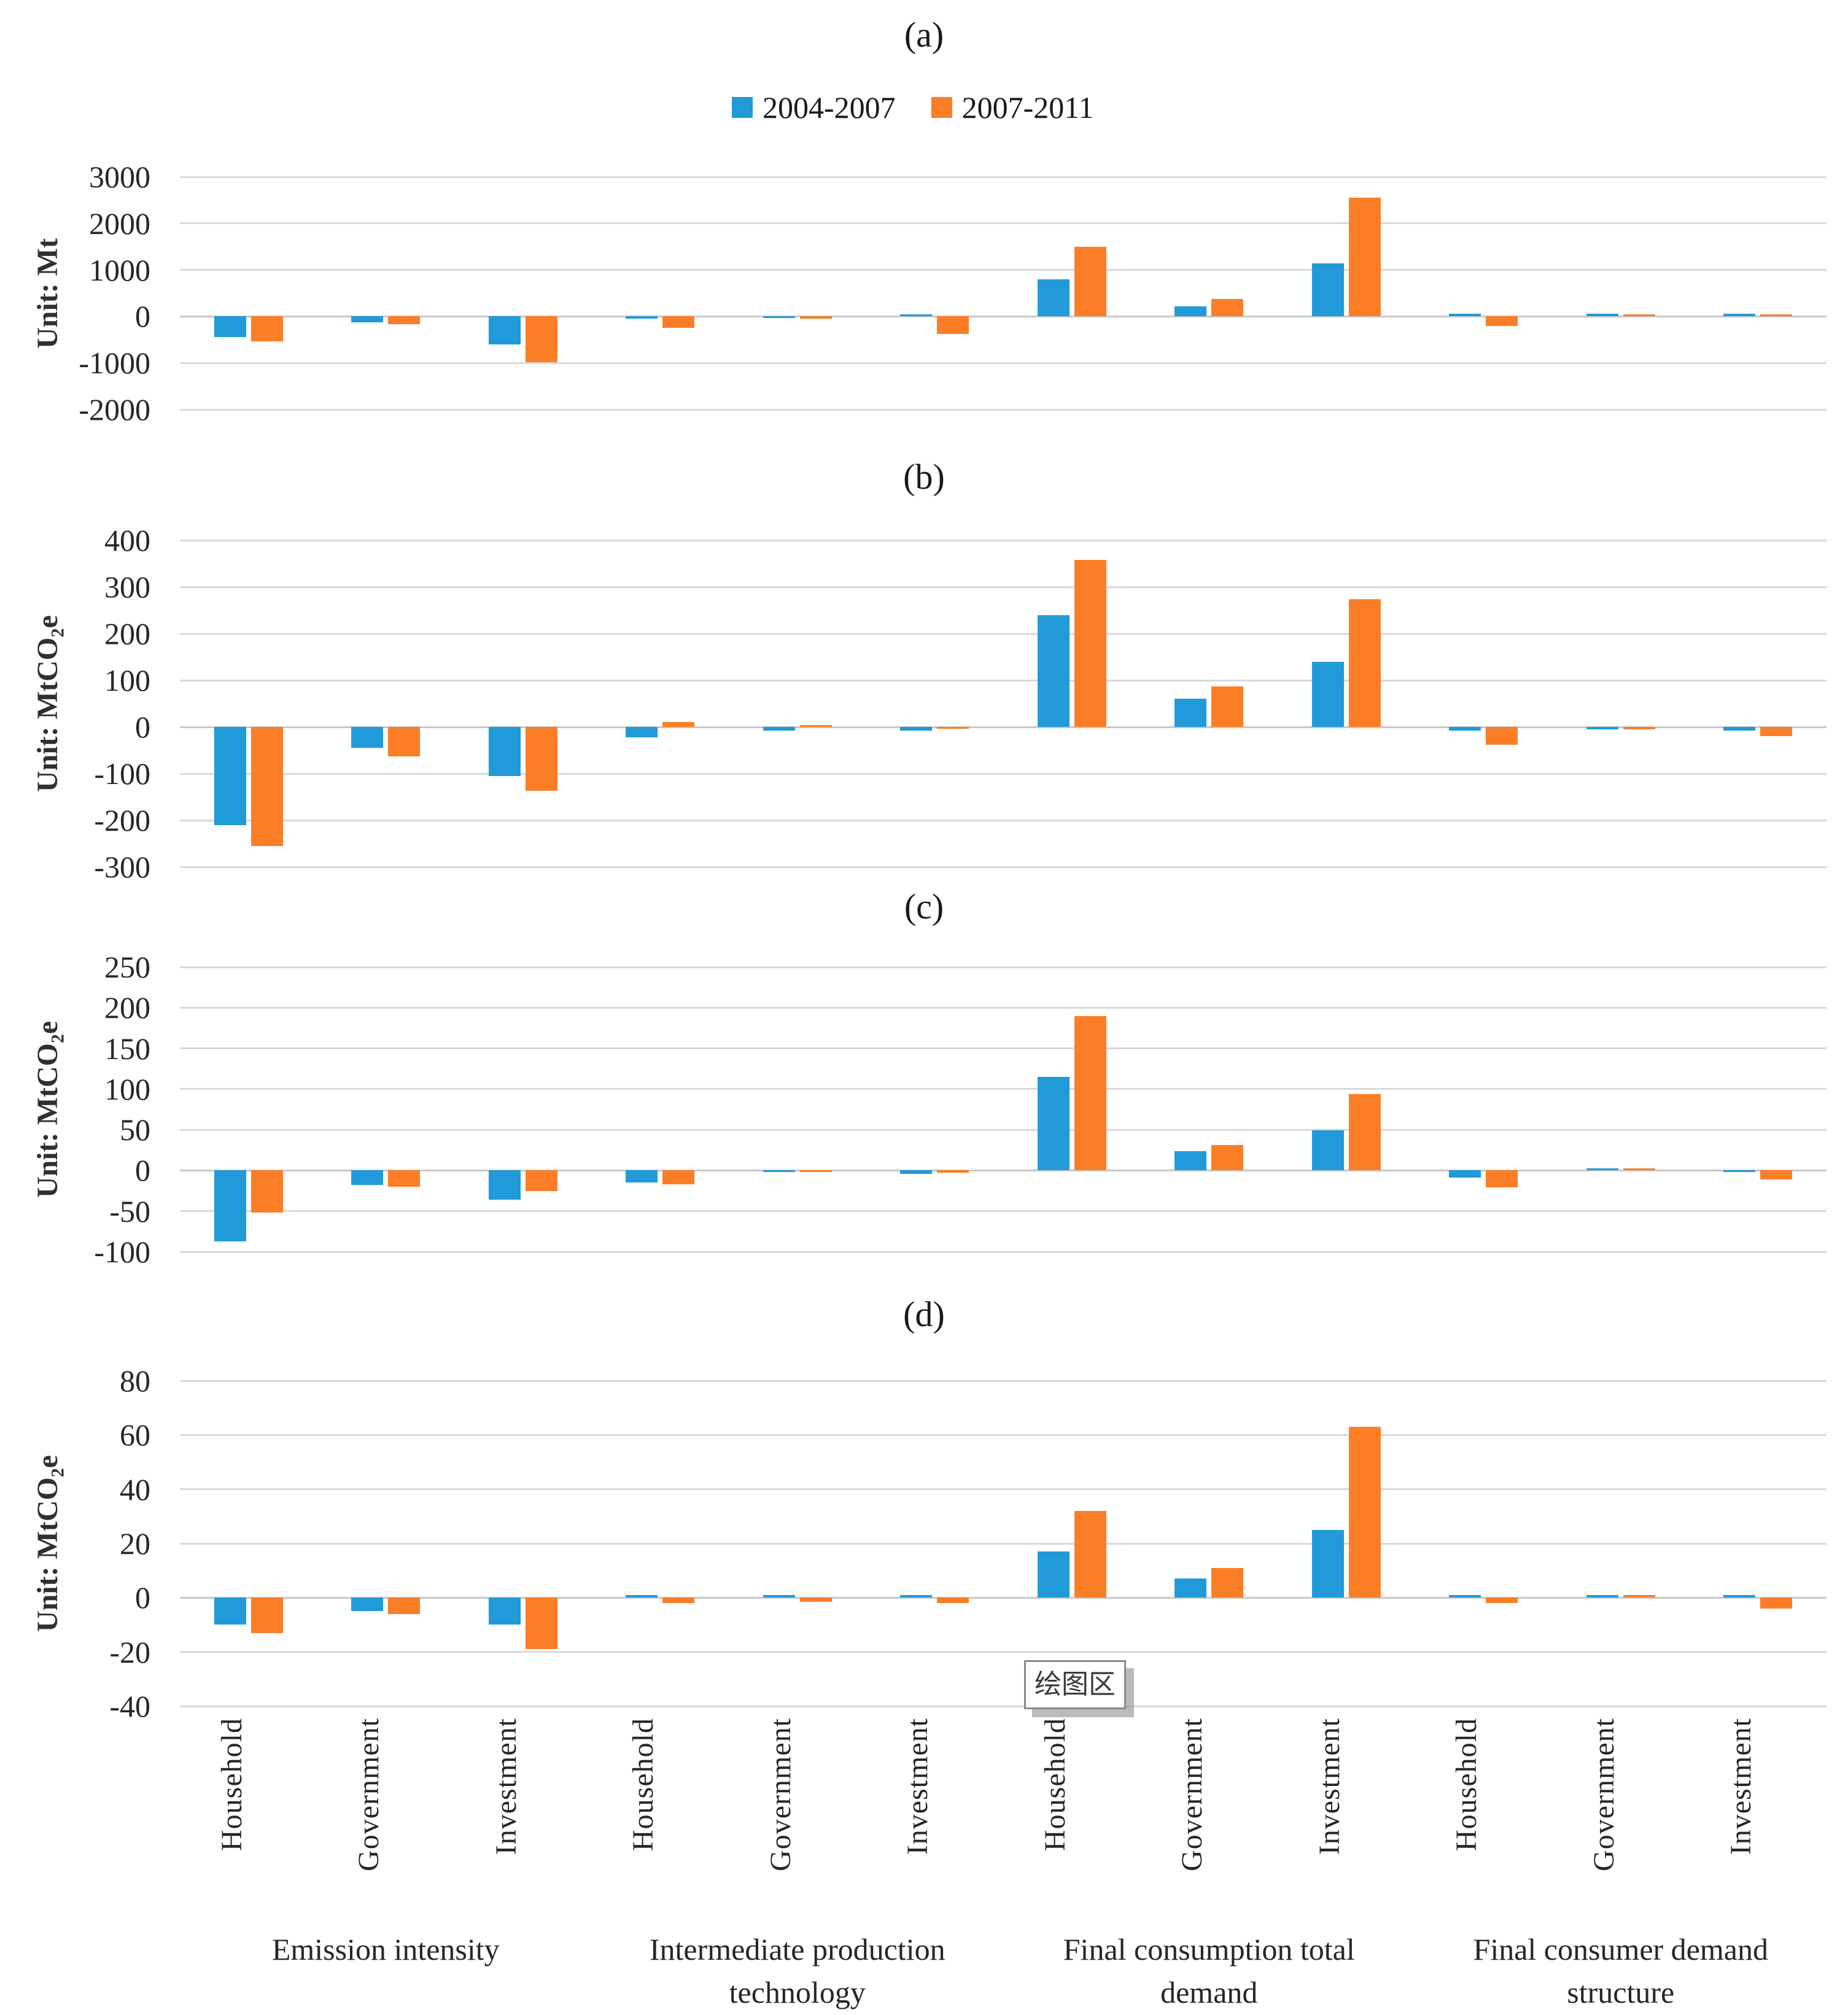 This screenshot has height=2015, width=1848. Describe the element at coordinates (1075, 1684) in the screenshot. I see `plot-area-tooltip: 绘图区` at that location.